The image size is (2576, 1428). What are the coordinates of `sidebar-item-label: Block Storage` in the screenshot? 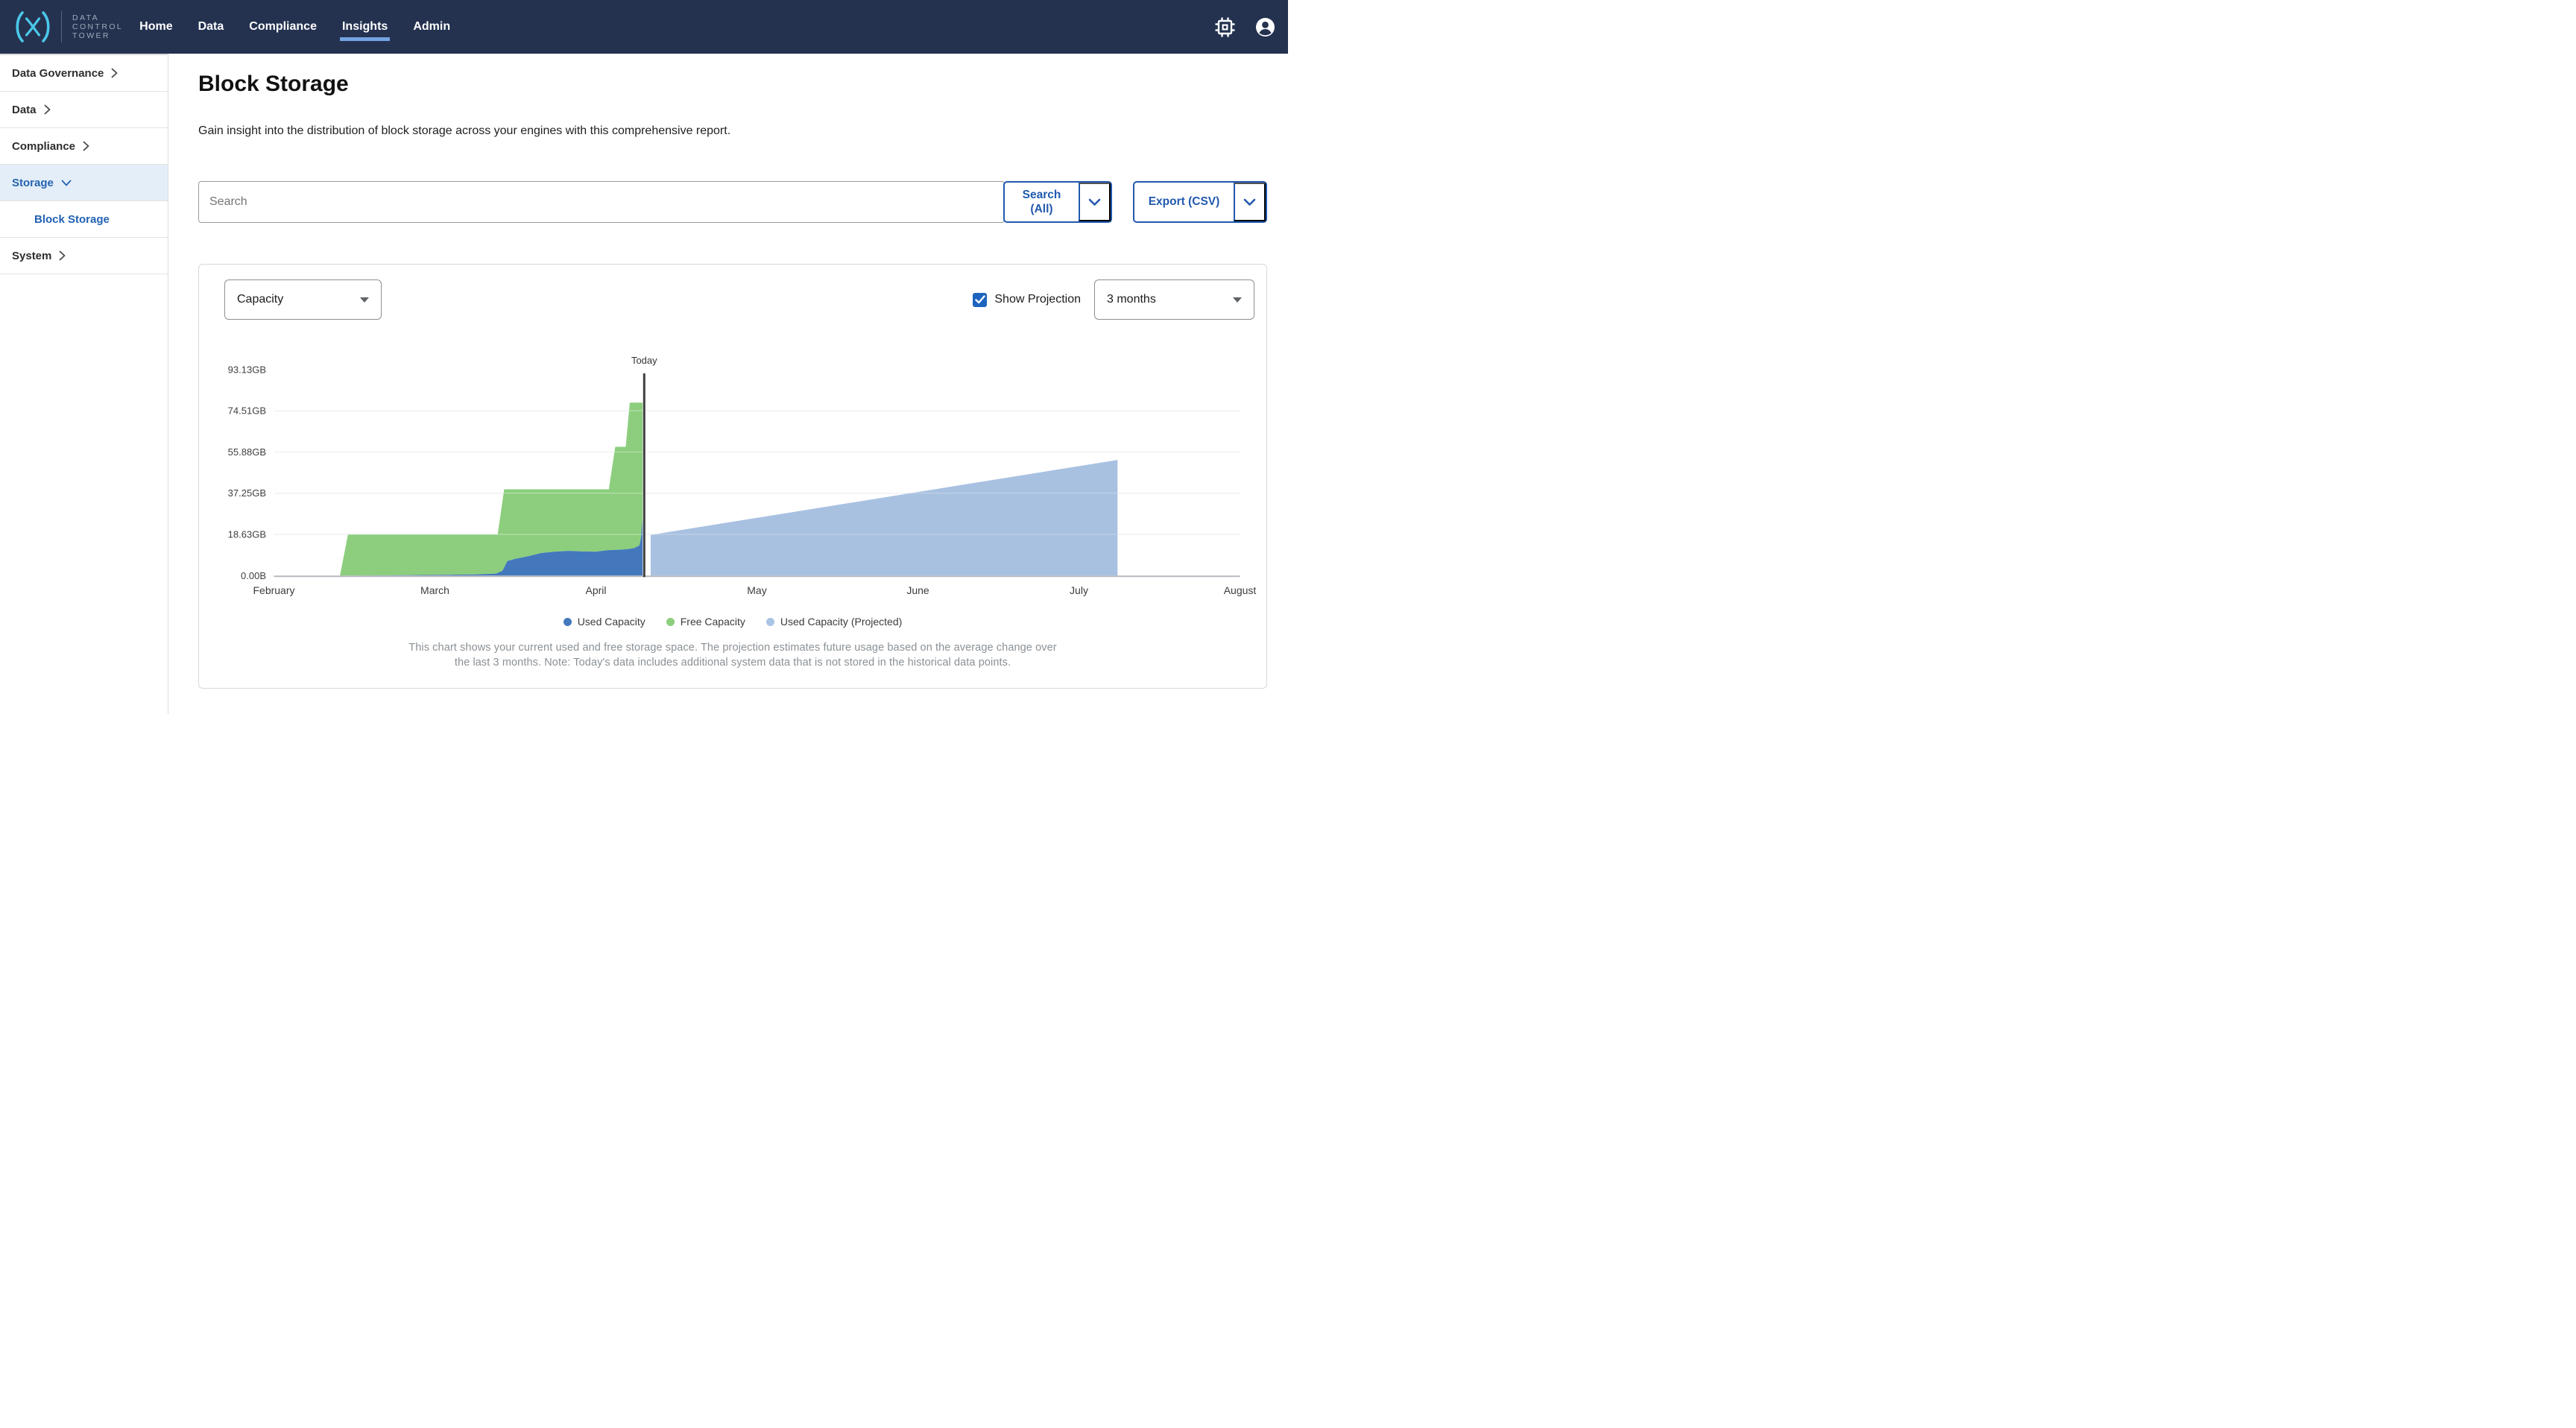 It's located at (72, 219).